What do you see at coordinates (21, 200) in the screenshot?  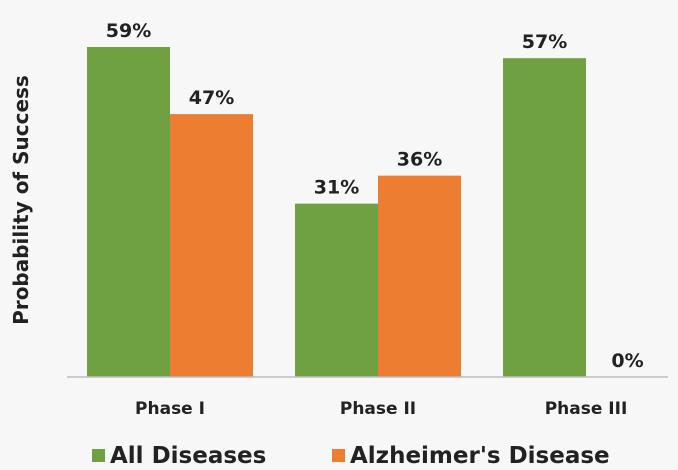 I see `y-axis-label: Probability of Success` at bounding box center [21, 200].